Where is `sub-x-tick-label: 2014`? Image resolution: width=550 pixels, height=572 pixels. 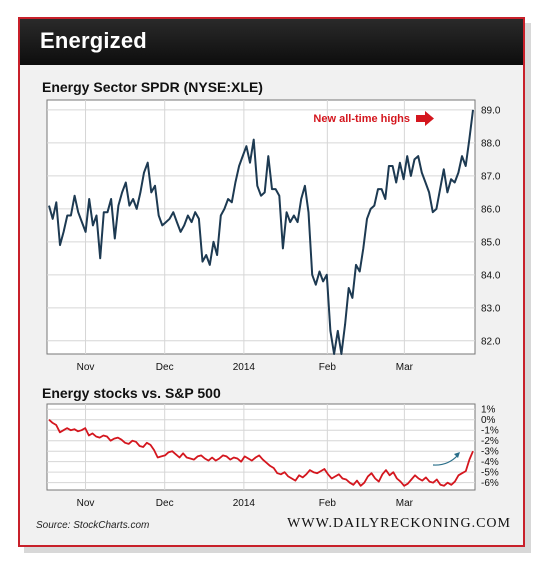
sub-x-tick-label: 2014 is located at coordinates (244, 503).